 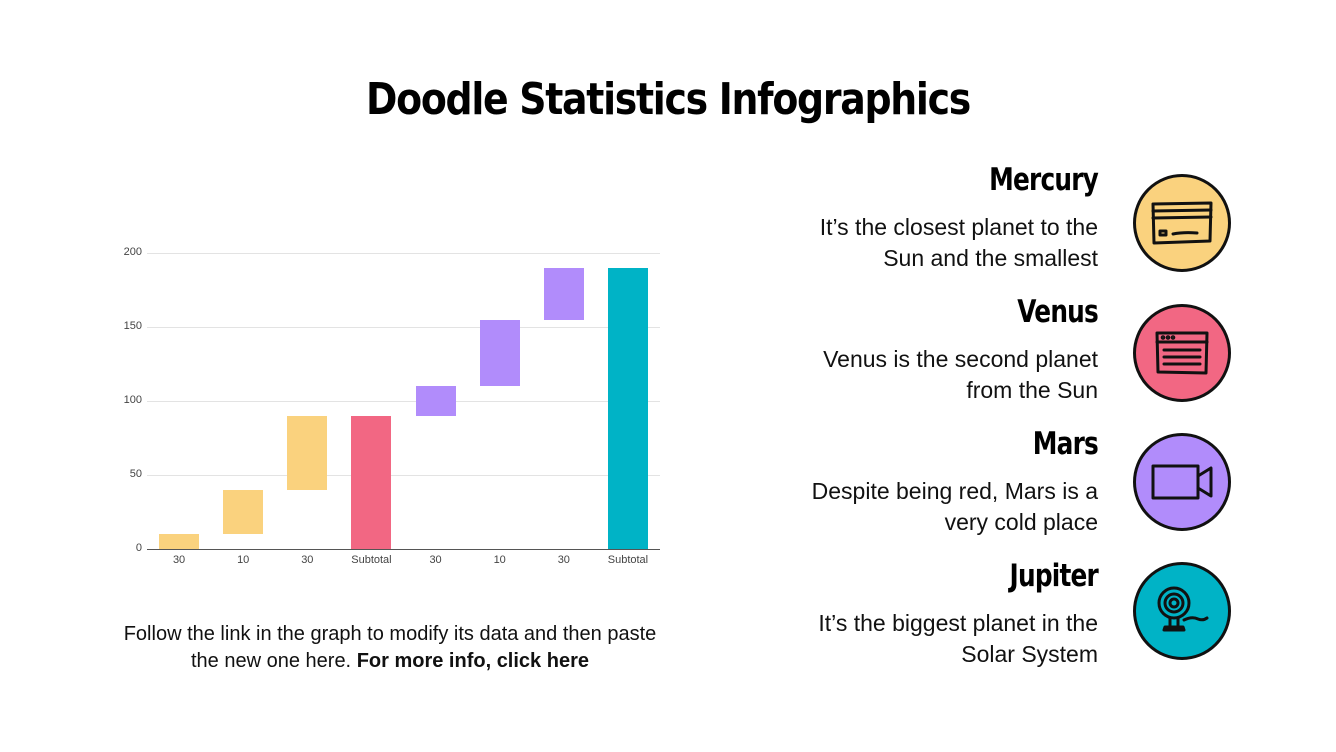 I want to click on x-axis-line, so click(x=403, y=549).